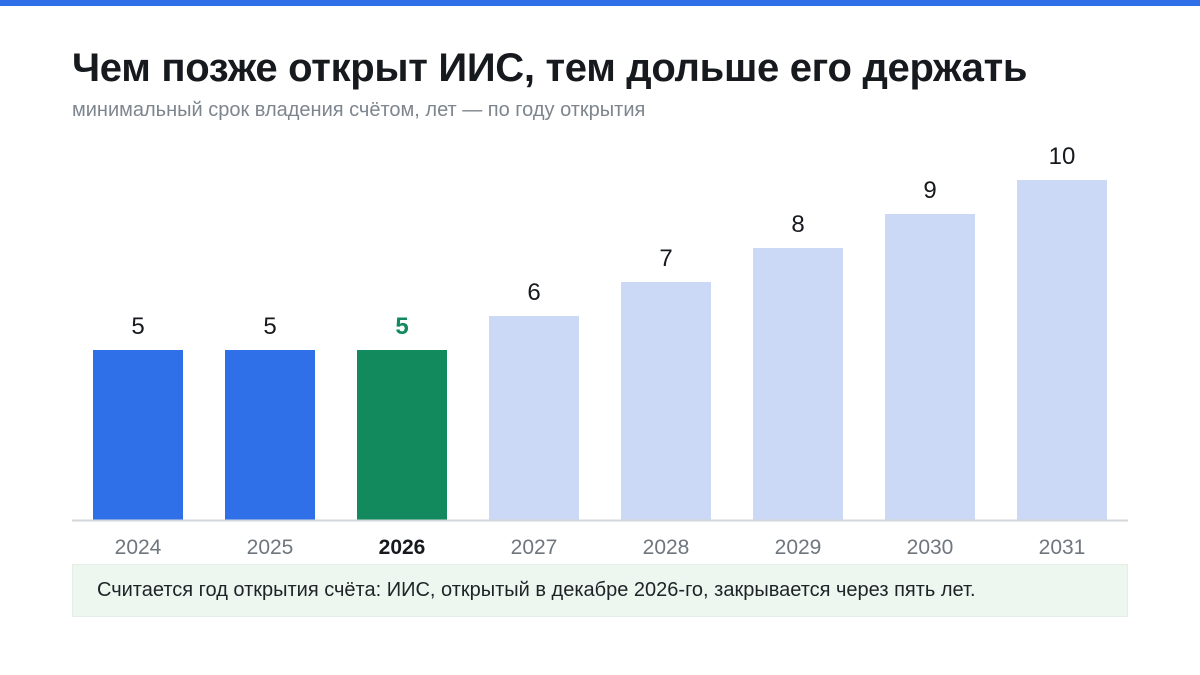 Image resolution: width=1200 pixels, height=675 pixels. Describe the element at coordinates (138, 435) in the screenshot. I see `bar-2024` at that location.